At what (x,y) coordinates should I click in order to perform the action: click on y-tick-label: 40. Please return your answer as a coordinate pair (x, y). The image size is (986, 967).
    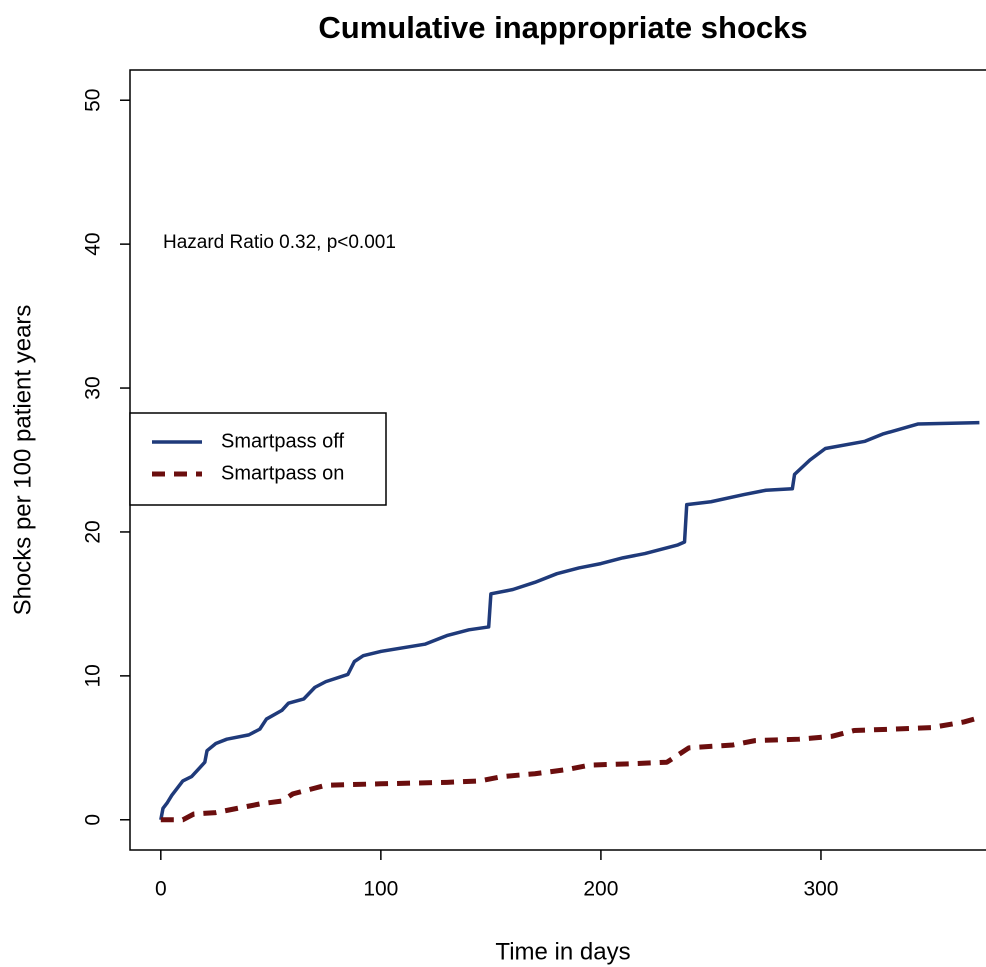
    Looking at the image, I should click on (93, 243).